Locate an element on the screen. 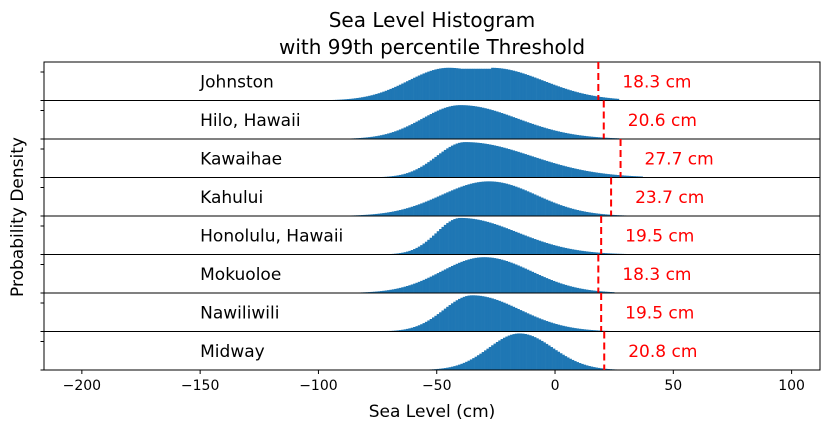 This screenshot has height=430, width=829. x-tick-label: 0 is located at coordinates (555, 386).